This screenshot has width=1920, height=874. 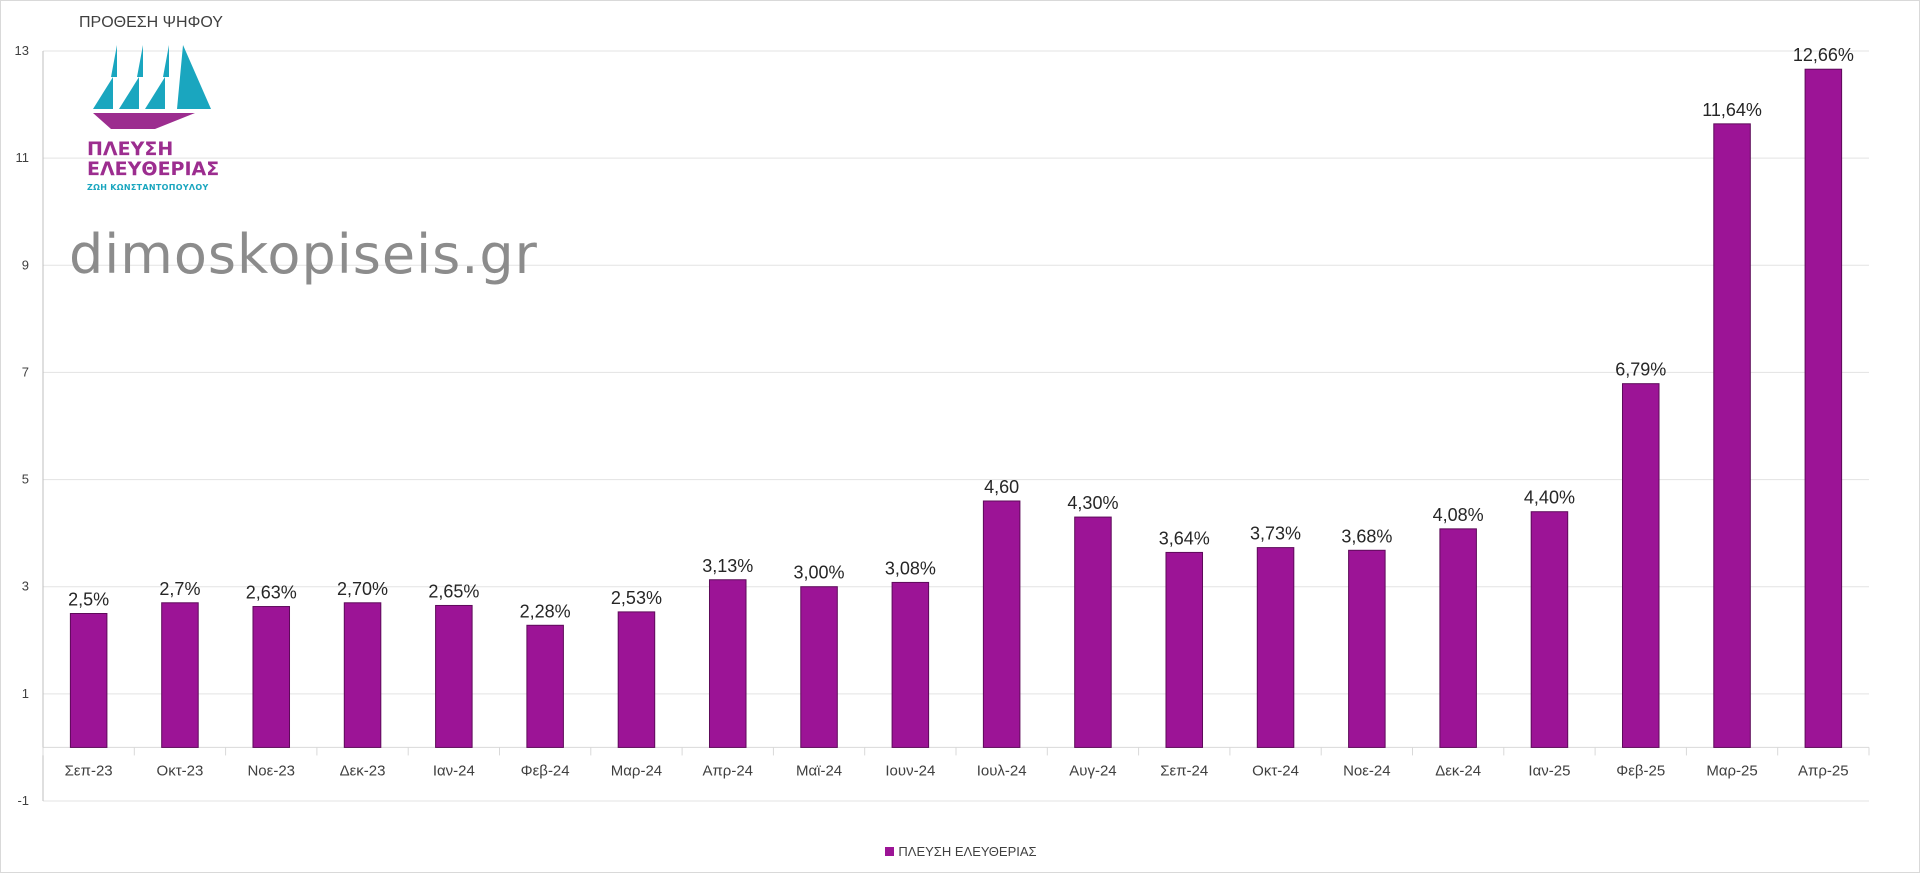 What do you see at coordinates (453, 591) in the screenshot?
I see `data-label: 2,65%` at bounding box center [453, 591].